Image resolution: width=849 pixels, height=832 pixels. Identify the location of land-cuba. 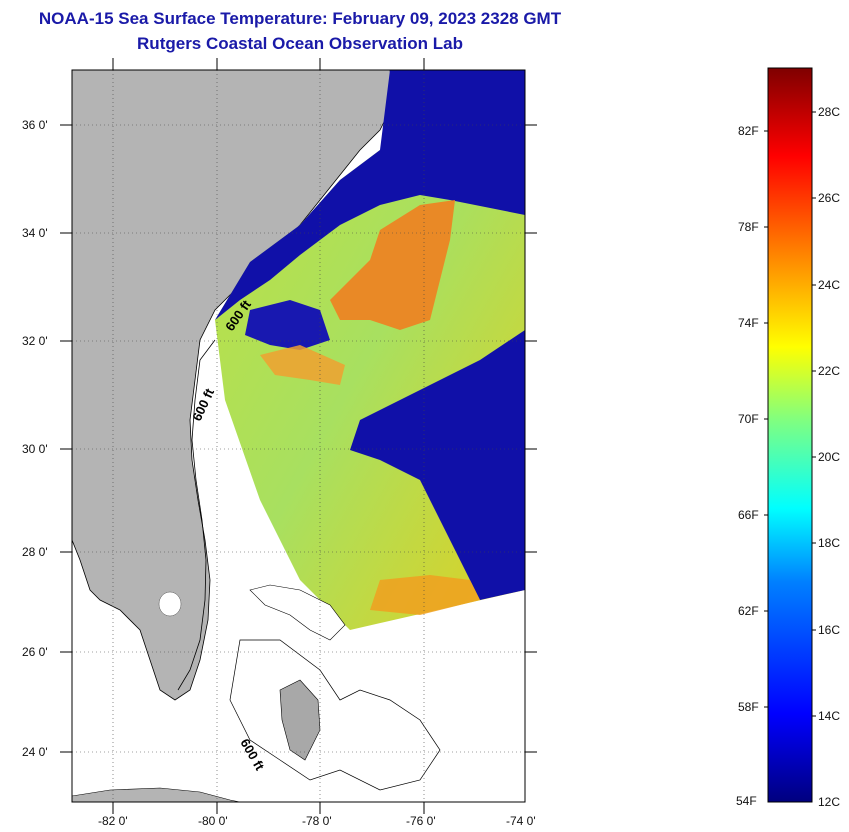
(156, 794).